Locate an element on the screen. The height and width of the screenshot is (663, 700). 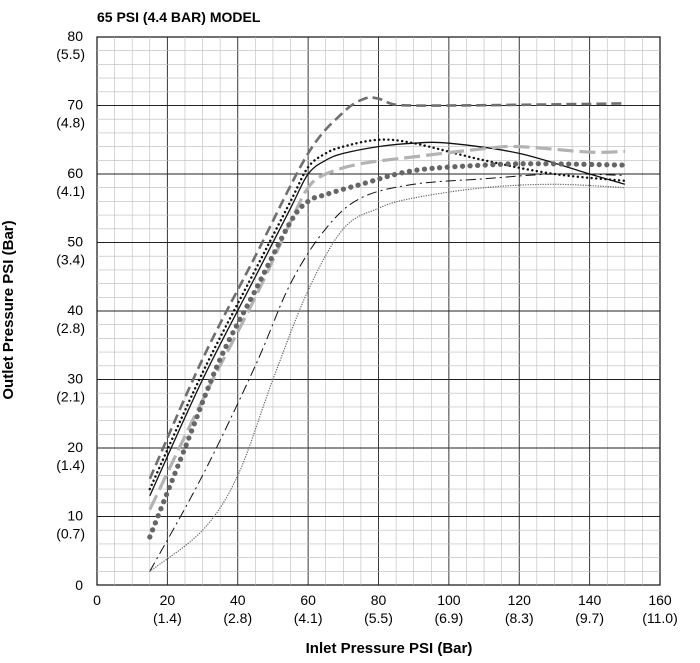
x-tick-label: 20 is located at coordinates (168, 600).